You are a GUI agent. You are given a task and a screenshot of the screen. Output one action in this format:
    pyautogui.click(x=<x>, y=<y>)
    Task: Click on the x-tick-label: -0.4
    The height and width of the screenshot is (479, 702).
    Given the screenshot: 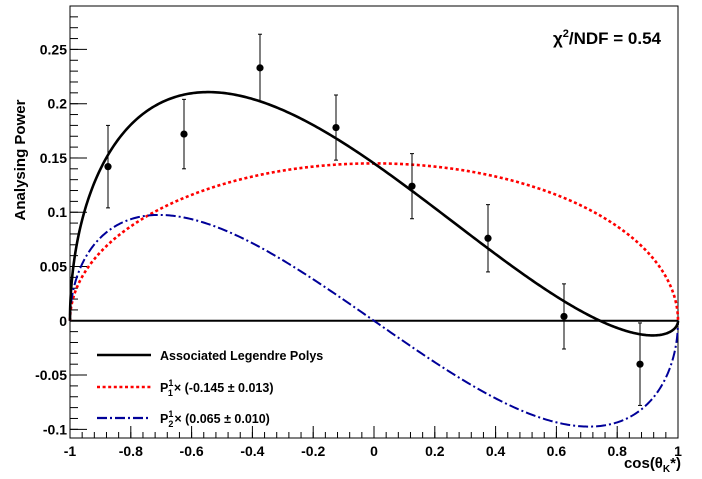 What is the action you would take?
    pyautogui.click(x=252, y=451)
    